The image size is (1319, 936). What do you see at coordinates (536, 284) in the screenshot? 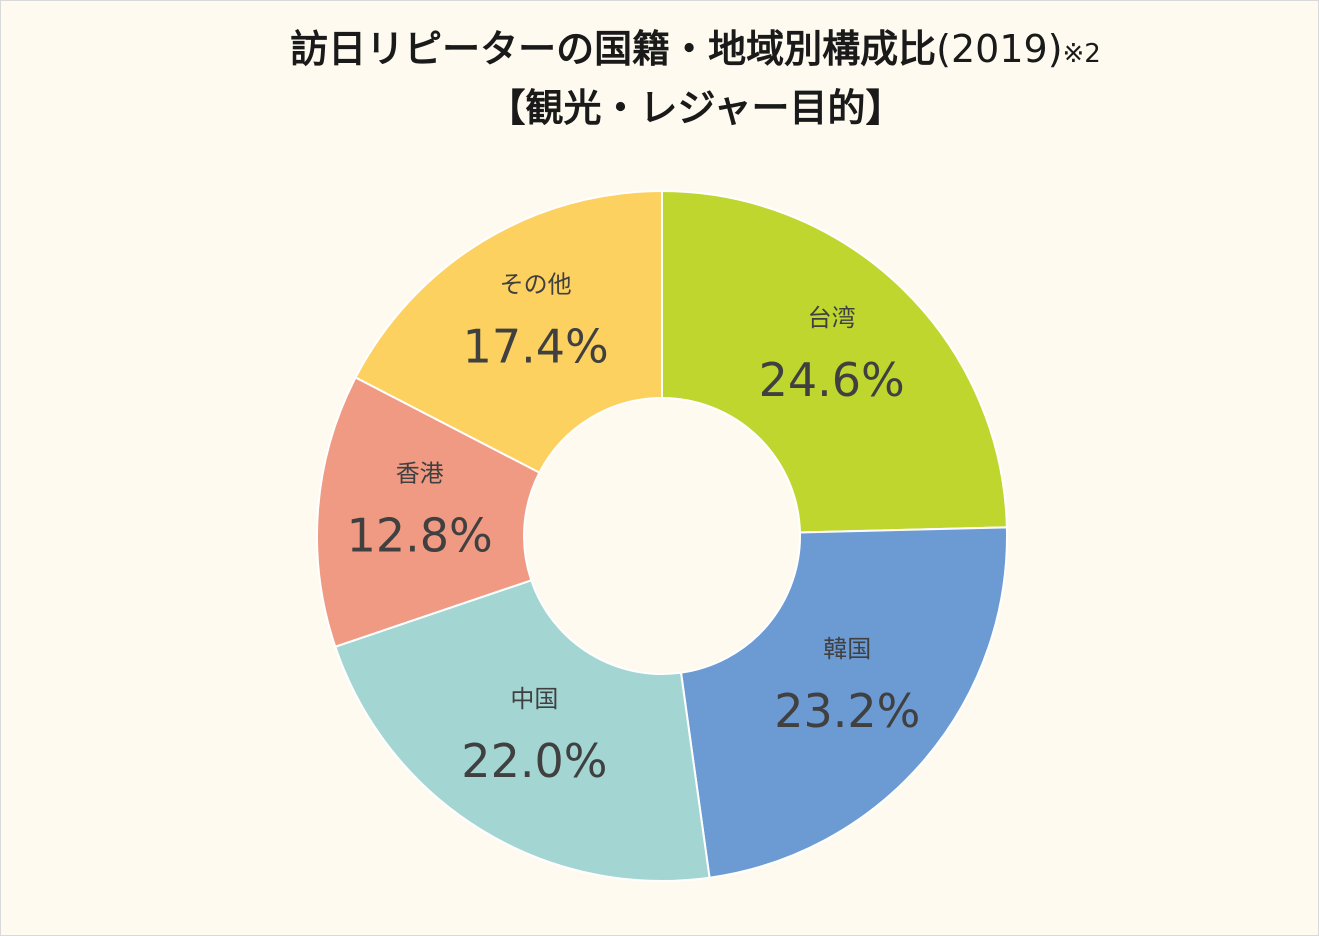
I see `slice-category-label: その他` at bounding box center [536, 284].